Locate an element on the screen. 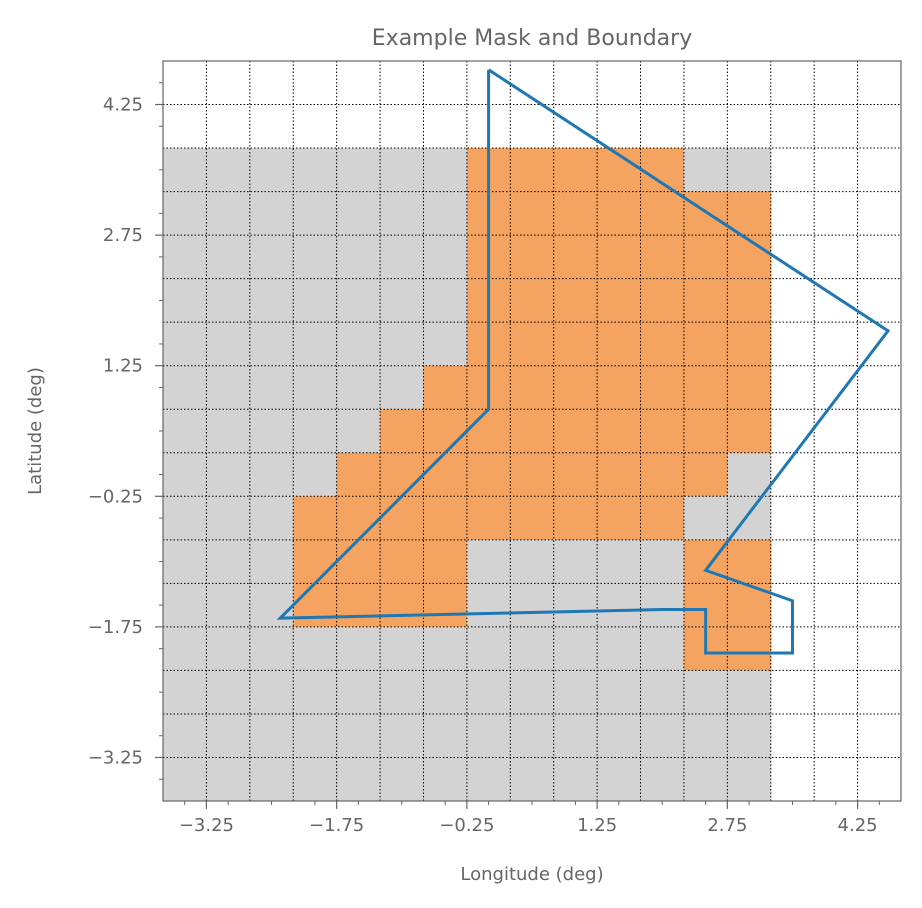 This screenshot has width=922, height=908. x-tick-label: 1.25 is located at coordinates (597, 825).